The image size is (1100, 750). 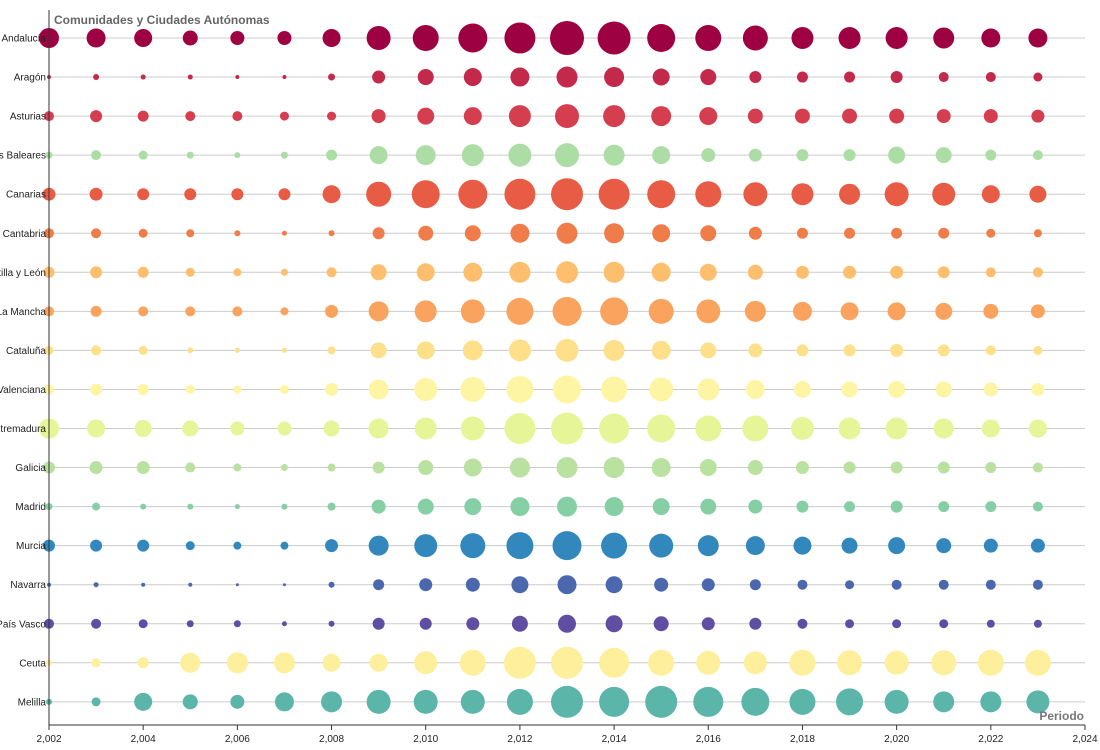 What do you see at coordinates (944, 311) in the screenshot?
I see `bubble: Castilla-La Mancha 2021: 8.5` at bounding box center [944, 311].